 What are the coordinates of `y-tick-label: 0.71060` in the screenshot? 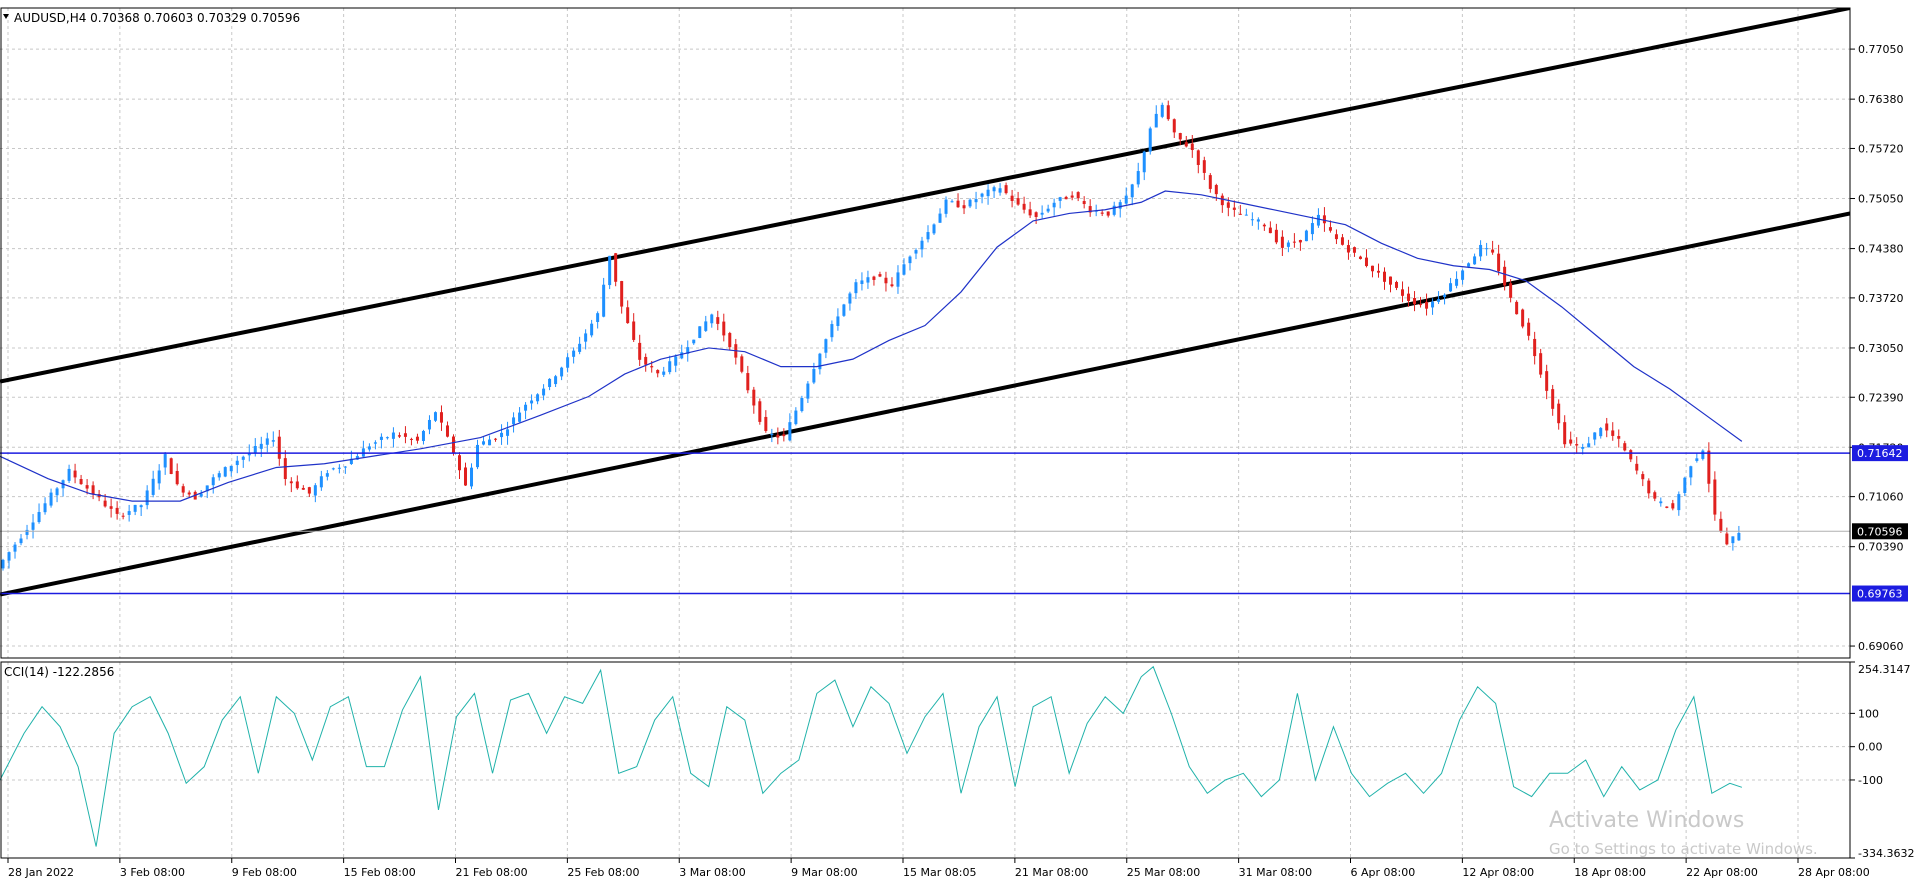 It's located at (1881, 497).